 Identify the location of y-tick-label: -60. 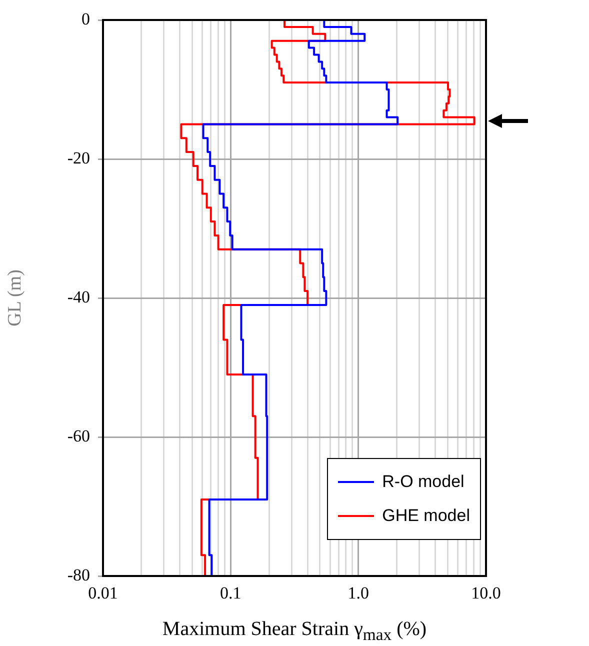
(78, 436).